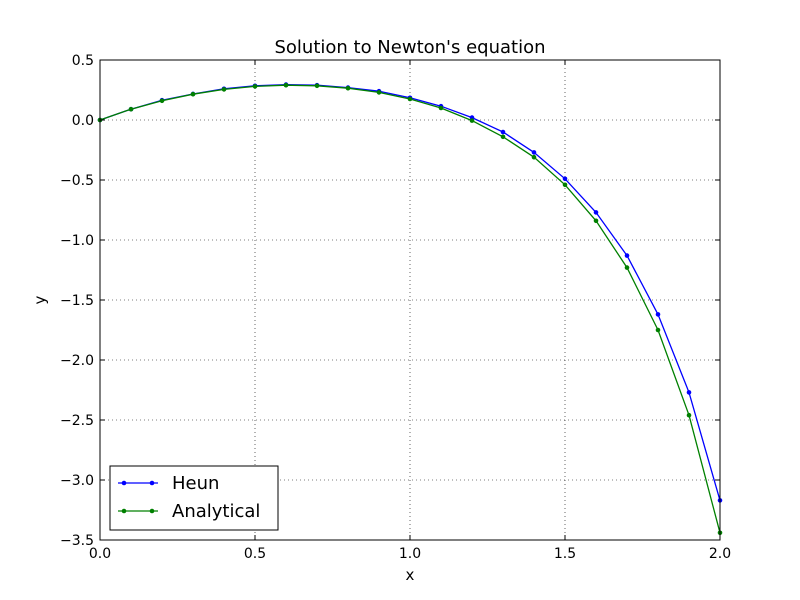  Describe the element at coordinates (168, 483) in the screenshot. I see `legend-item-heun: Heun` at that location.